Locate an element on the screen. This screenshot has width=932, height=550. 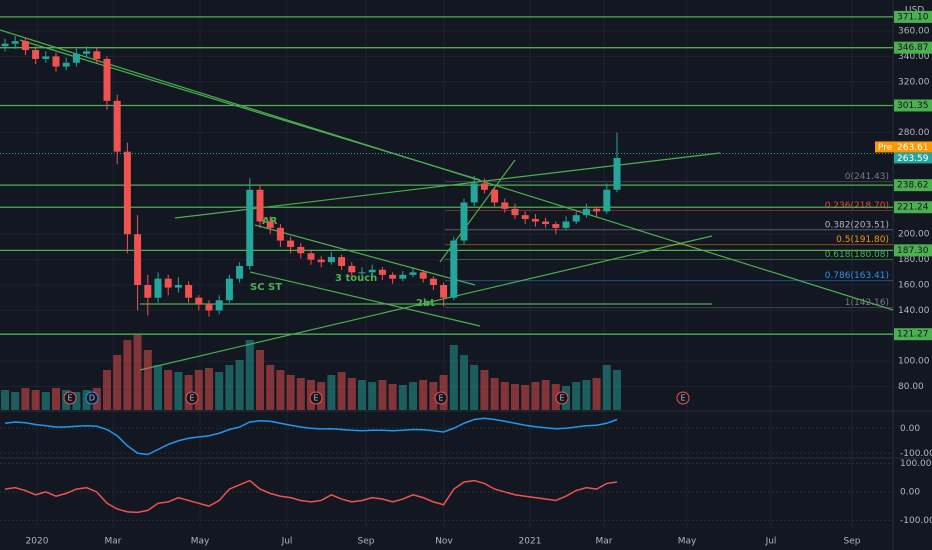
y-tick-label: 140.00 is located at coordinates (914, 311).